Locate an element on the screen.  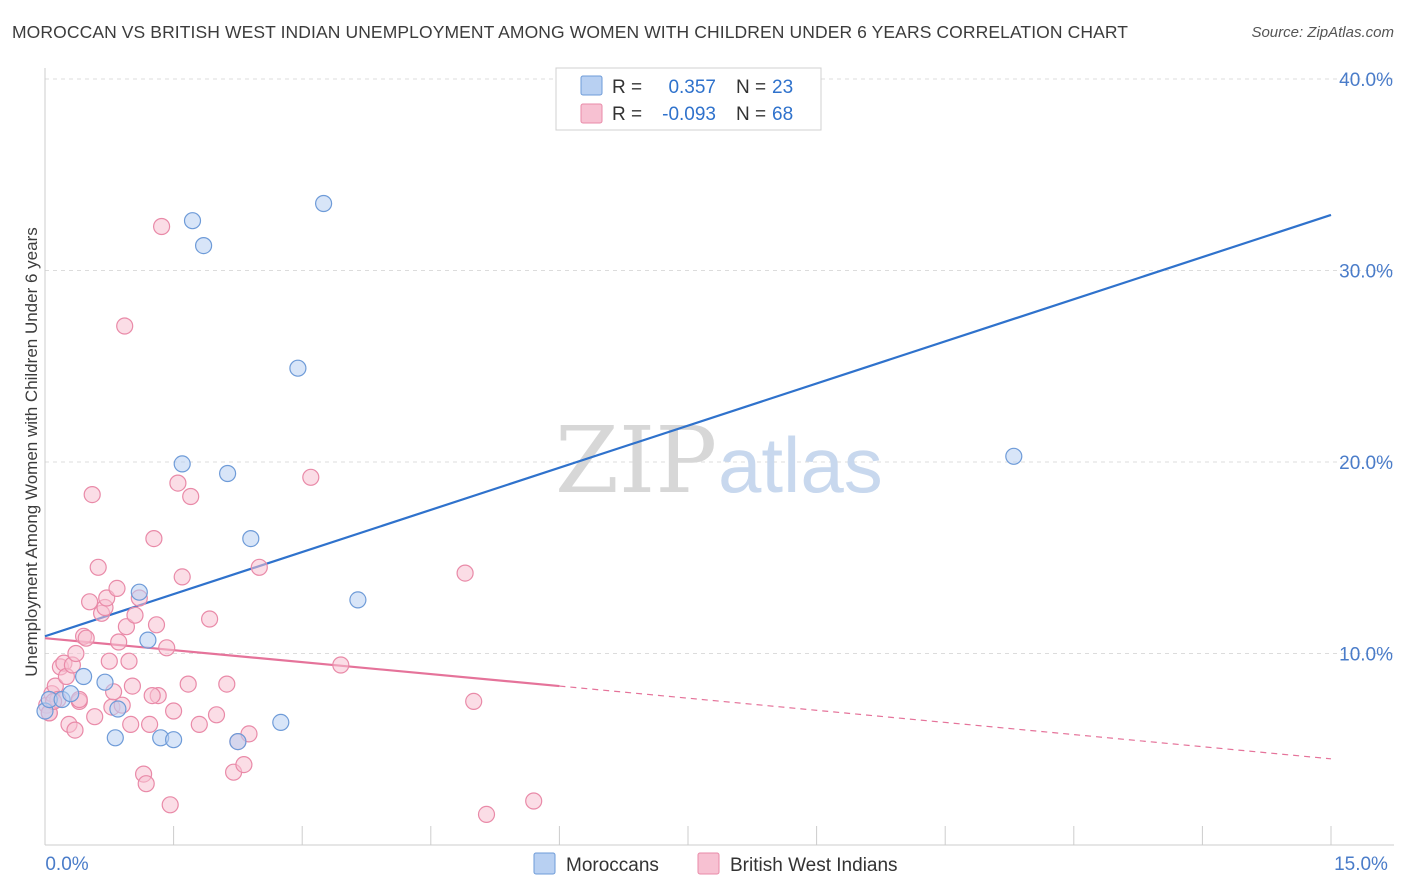
y-tick-label: 30.0% is located at coordinates (1366, 272).